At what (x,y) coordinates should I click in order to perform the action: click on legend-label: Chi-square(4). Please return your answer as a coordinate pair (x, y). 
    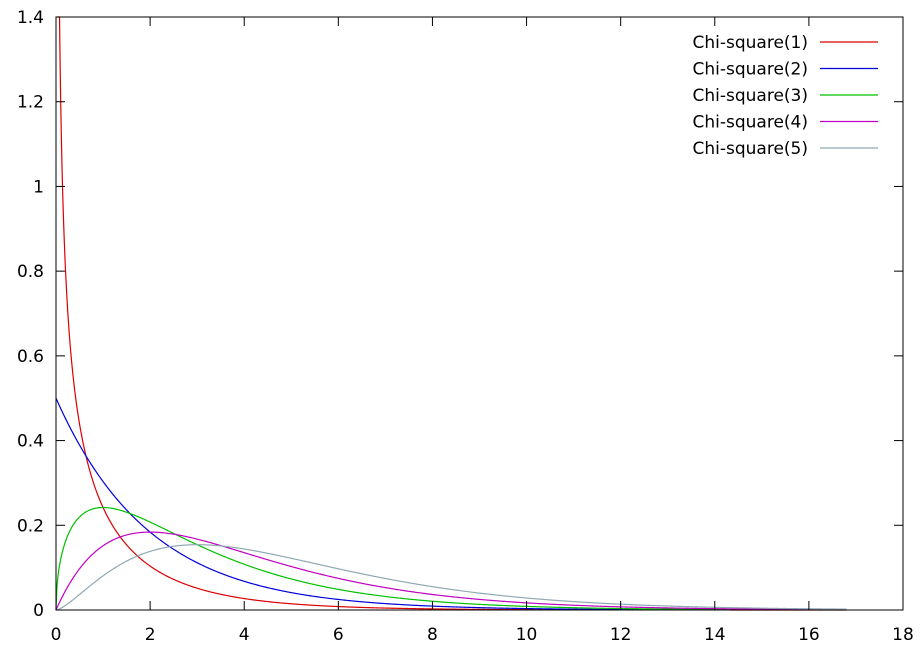
    Looking at the image, I should click on (751, 123).